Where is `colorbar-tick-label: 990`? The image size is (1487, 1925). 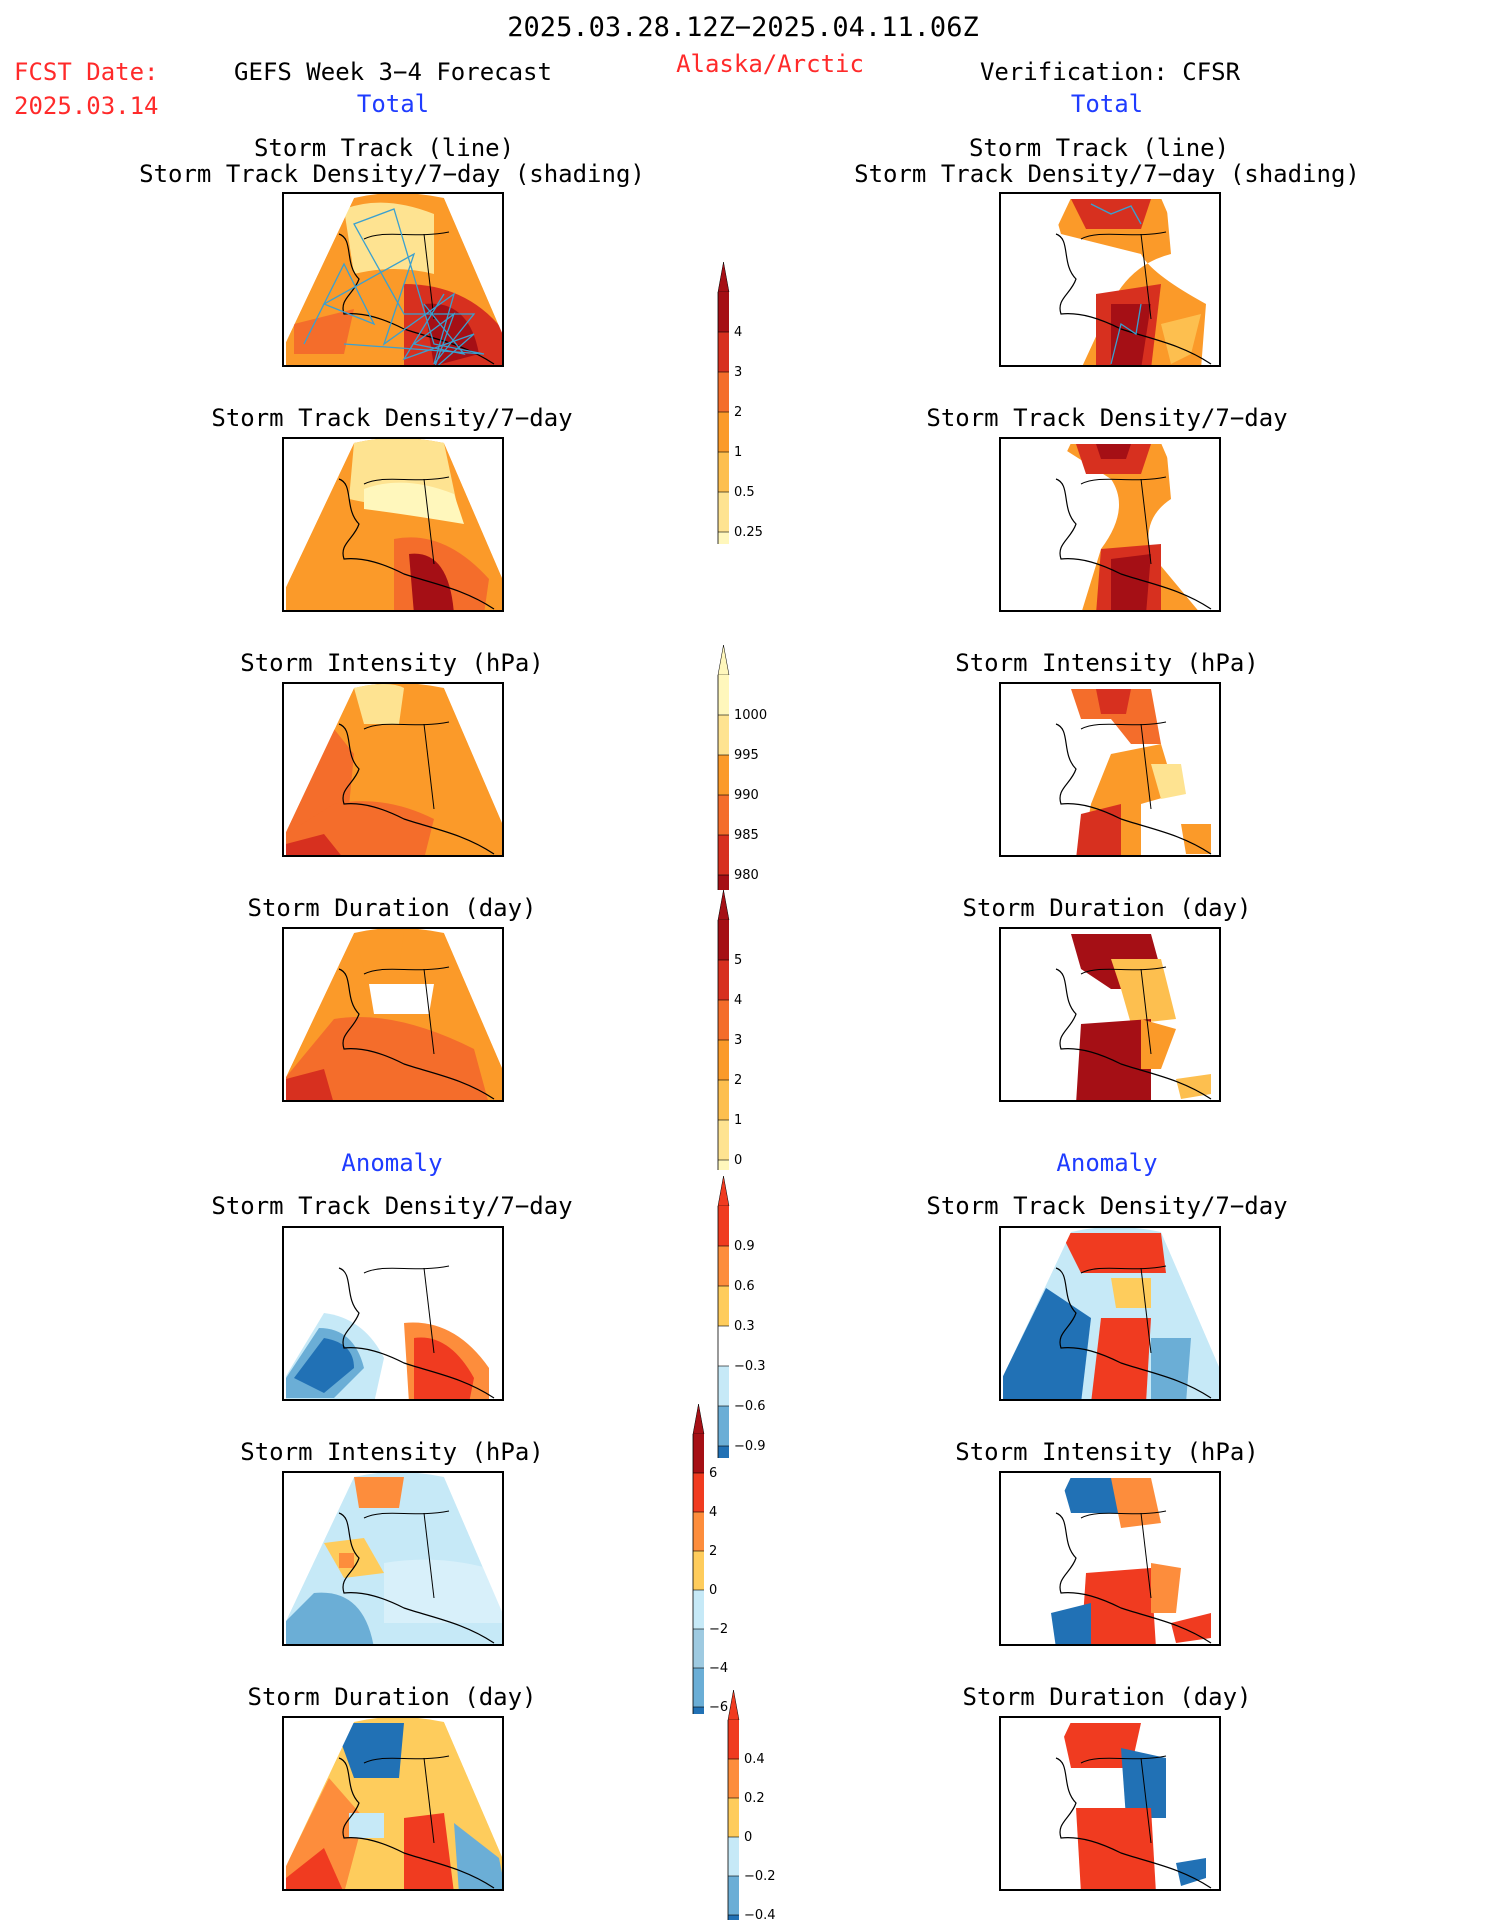 colorbar-tick-label: 990 is located at coordinates (746, 795).